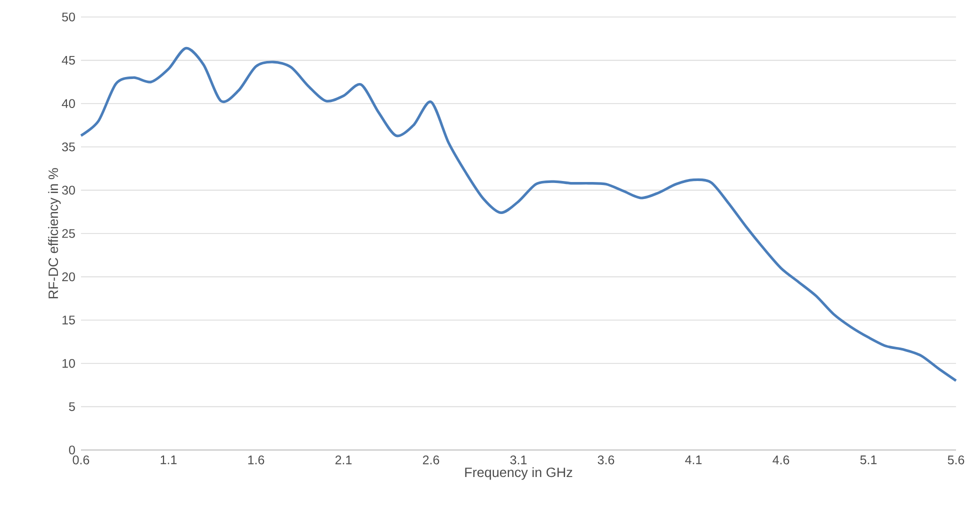 The image size is (973, 531). Describe the element at coordinates (68, 233) in the screenshot. I see `y-tick-label: 25` at that location.